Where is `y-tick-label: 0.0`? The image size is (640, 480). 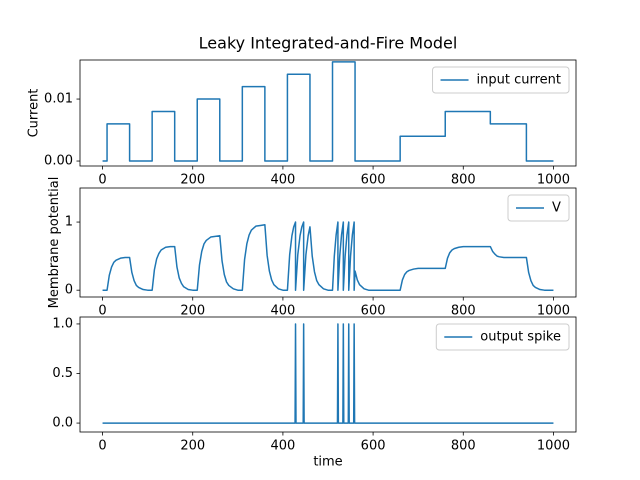 y-tick-label: 0.0 is located at coordinates (62, 423).